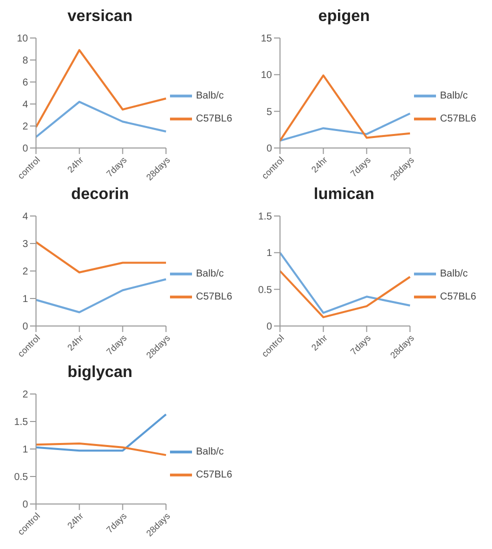  I want to click on chart-title: epigen, so click(344, 17).